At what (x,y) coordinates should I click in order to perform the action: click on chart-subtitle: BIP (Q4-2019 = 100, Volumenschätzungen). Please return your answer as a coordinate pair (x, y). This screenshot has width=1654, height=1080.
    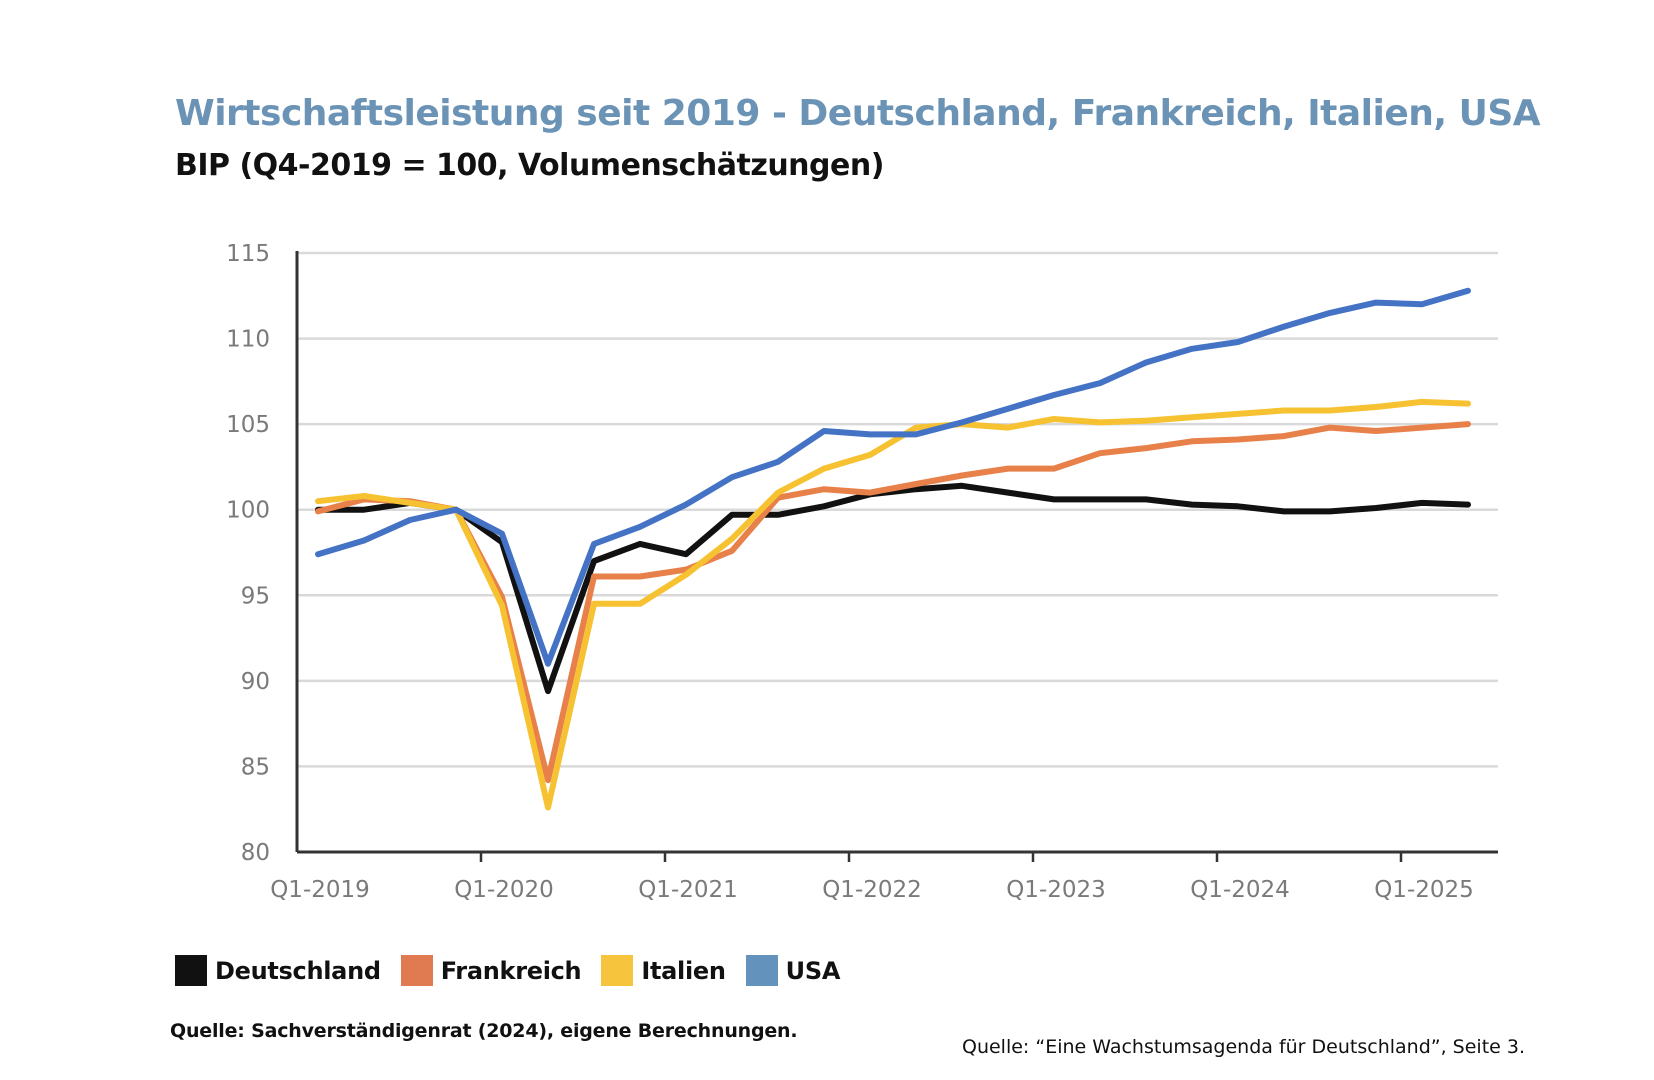
    Looking at the image, I should click on (529, 165).